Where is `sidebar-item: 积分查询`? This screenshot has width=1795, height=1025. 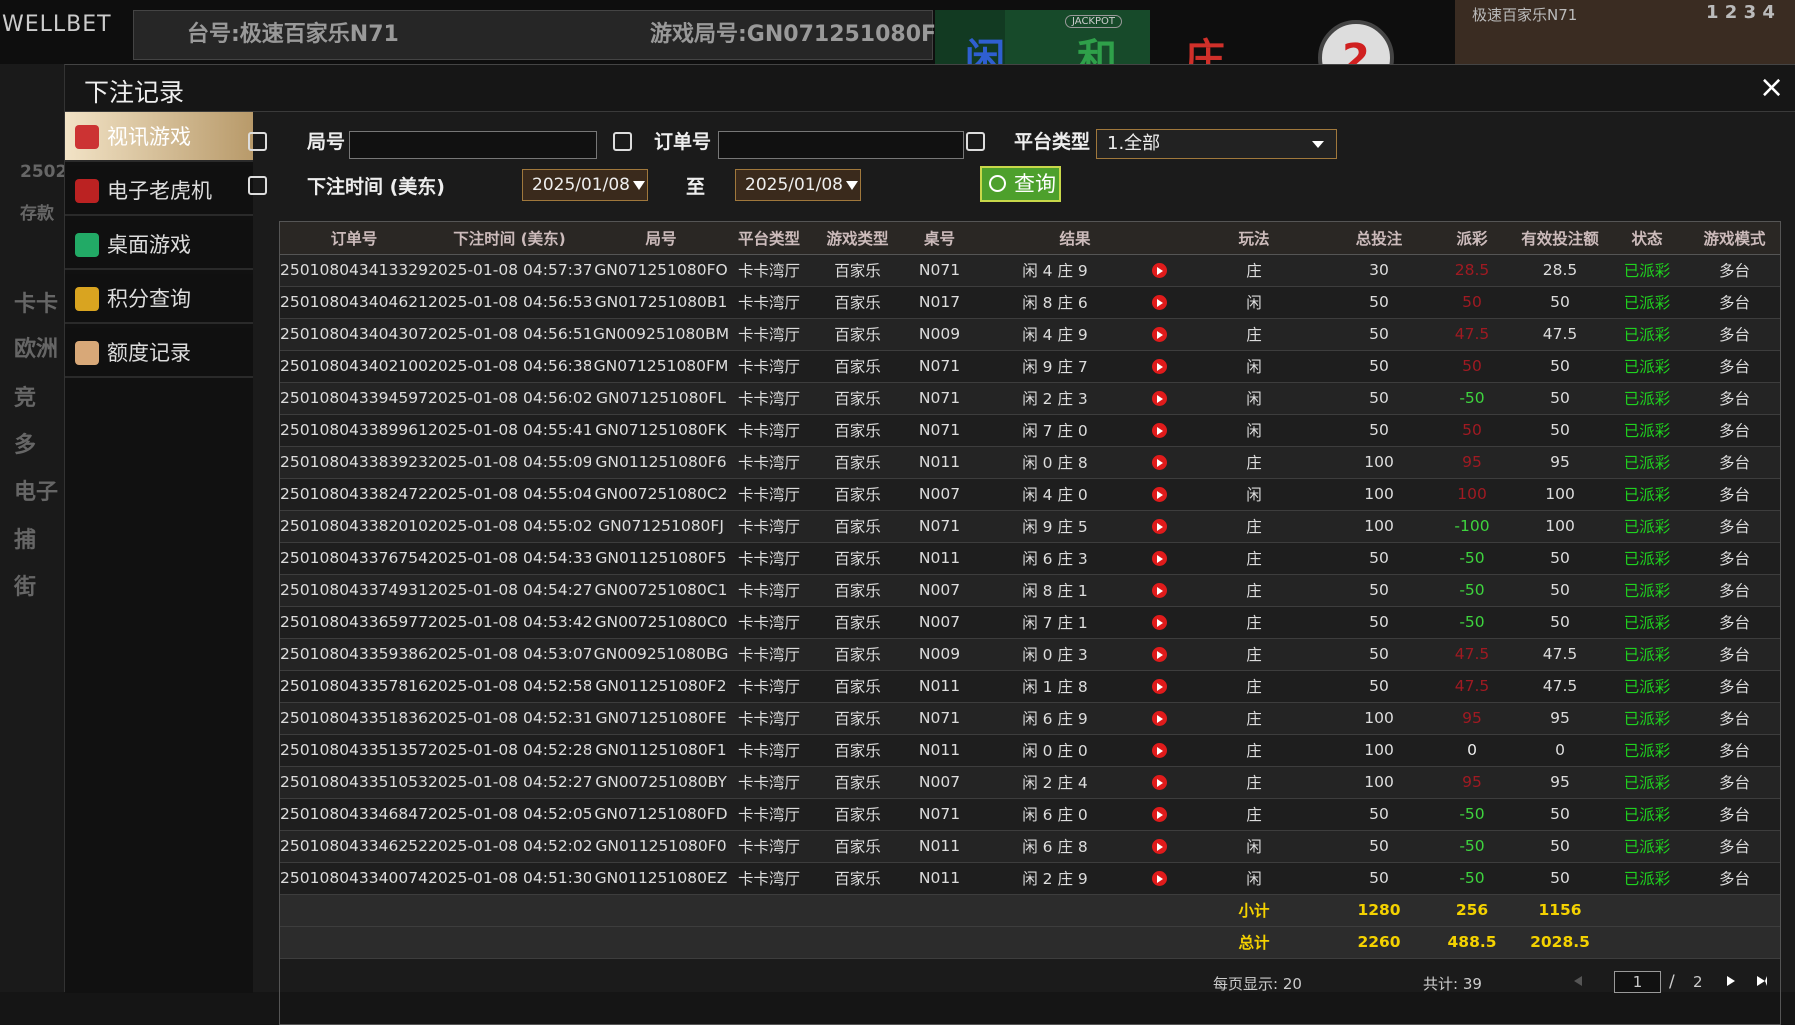
sidebar-item: 积分查询 is located at coordinates (159, 299).